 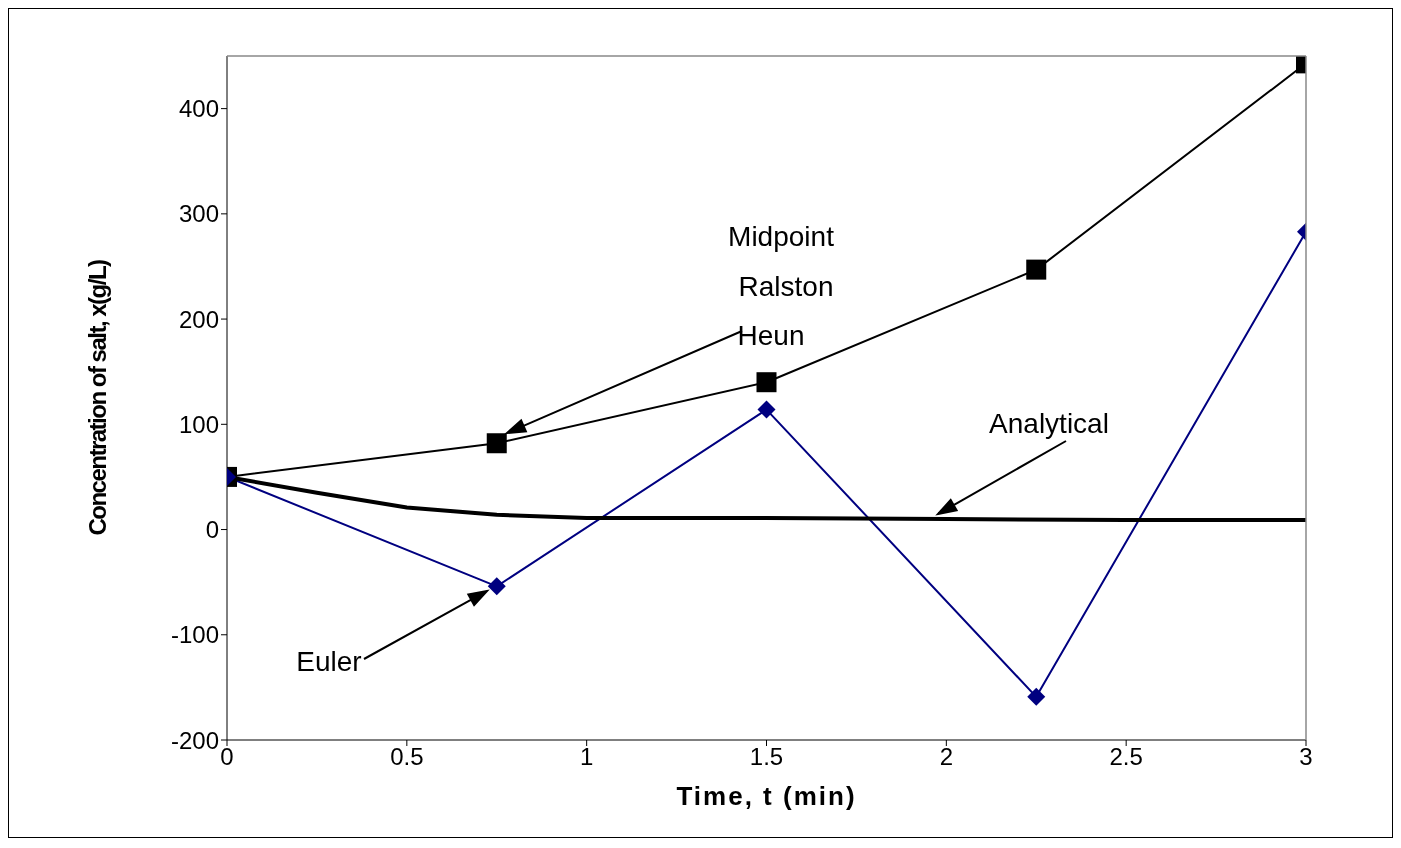 What do you see at coordinates (766, 796) in the screenshot?
I see `x-axis-title: Time, t (min)` at bounding box center [766, 796].